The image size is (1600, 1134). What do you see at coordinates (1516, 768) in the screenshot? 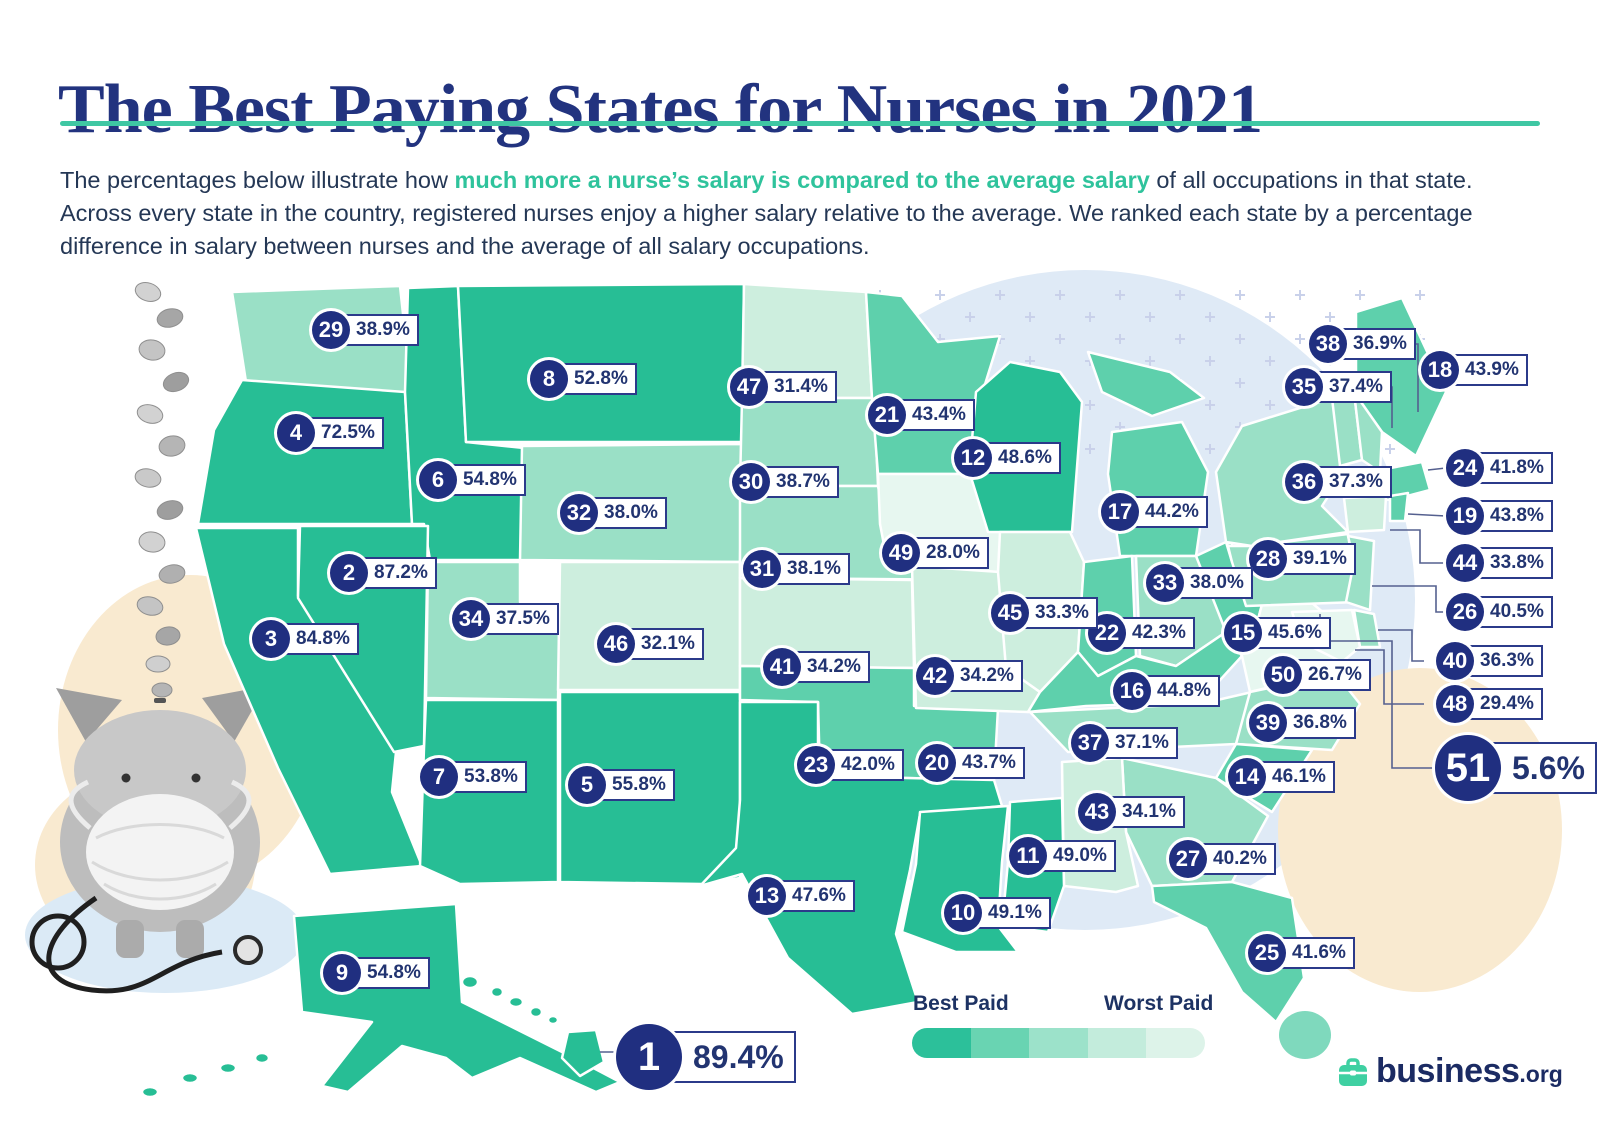
I see `rank-label-DC: 51 5.6%` at bounding box center [1516, 768].